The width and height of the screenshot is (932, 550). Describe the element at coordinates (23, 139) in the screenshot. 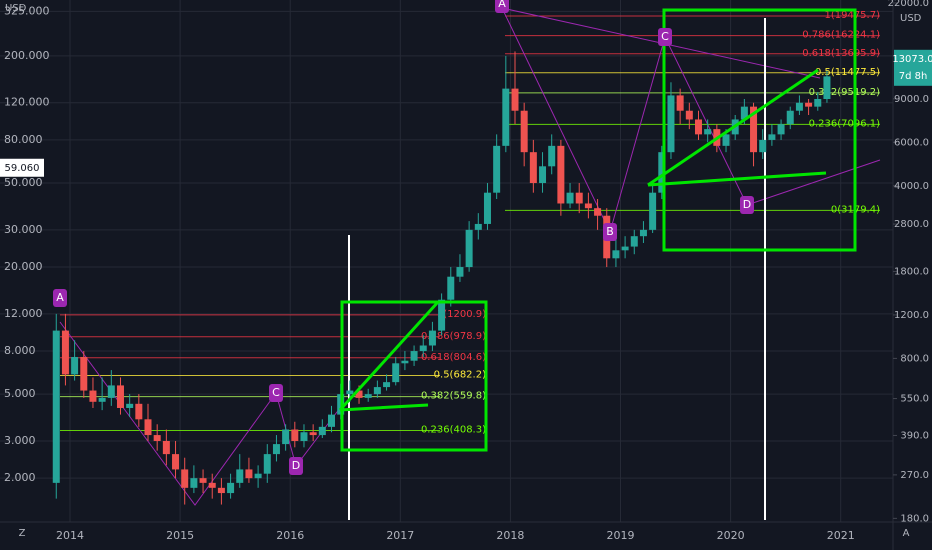

I see `y-tick-label: 80.000` at that location.